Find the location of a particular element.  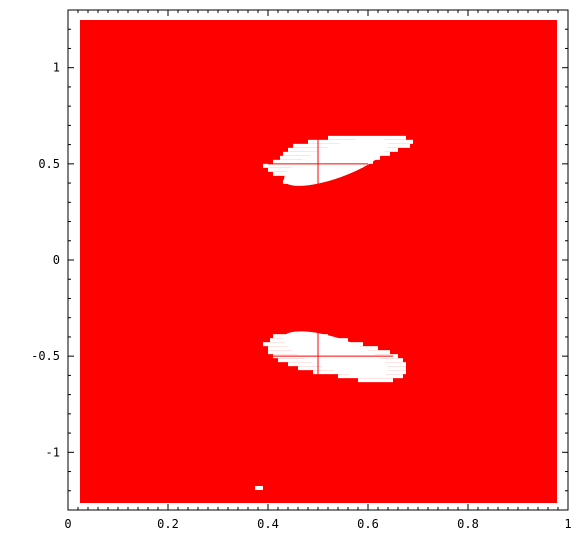

x-tick-label: 1 is located at coordinates (567, 524).